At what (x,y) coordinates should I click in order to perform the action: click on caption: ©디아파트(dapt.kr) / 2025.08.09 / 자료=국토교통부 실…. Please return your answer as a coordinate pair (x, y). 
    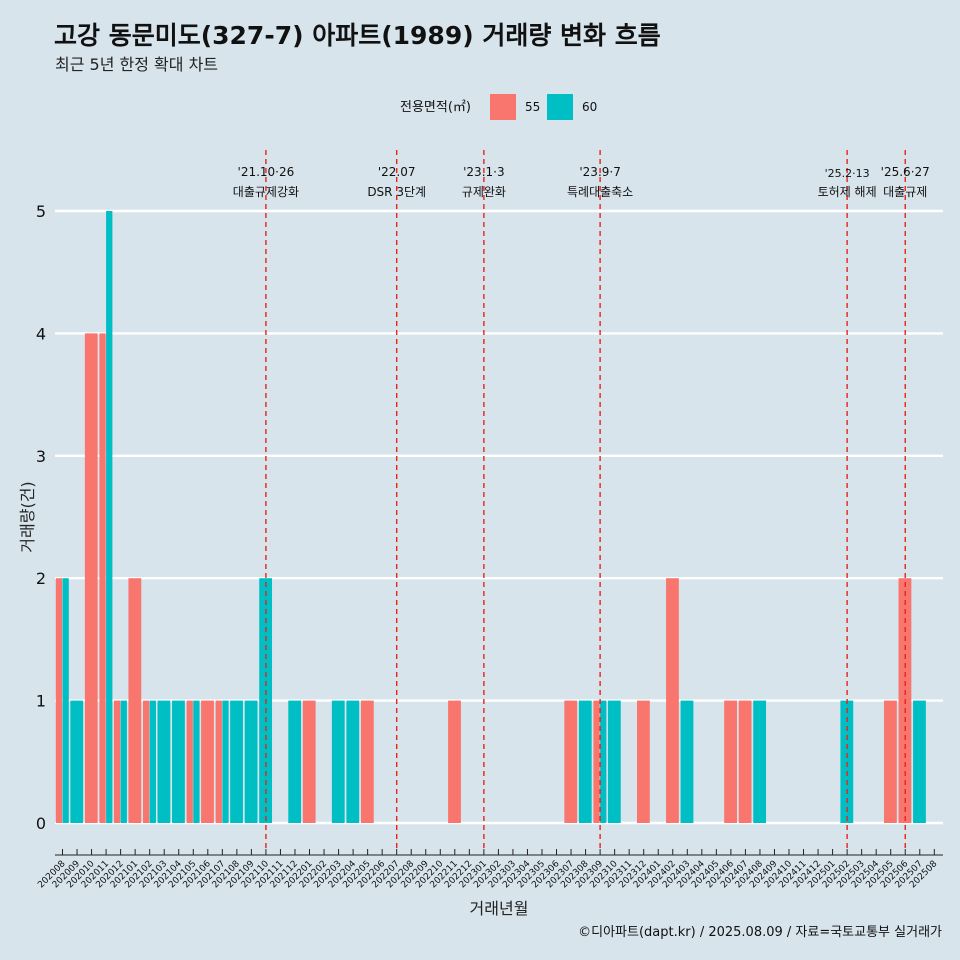
    Looking at the image, I should click on (760, 932).